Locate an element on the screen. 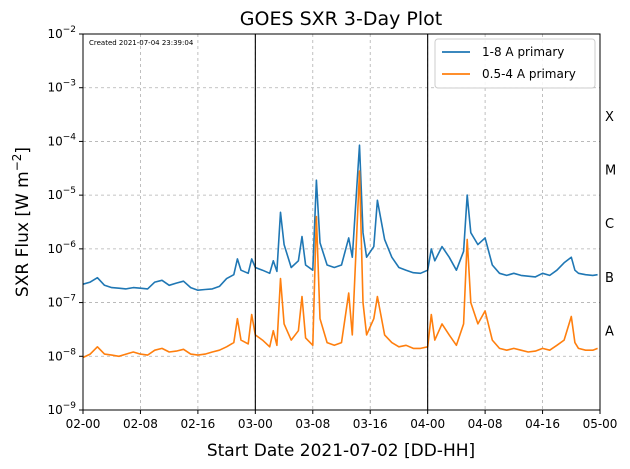 This screenshot has width=630, height=469. y-tick-label: 10⁻⁴ is located at coordinates (61, 140).